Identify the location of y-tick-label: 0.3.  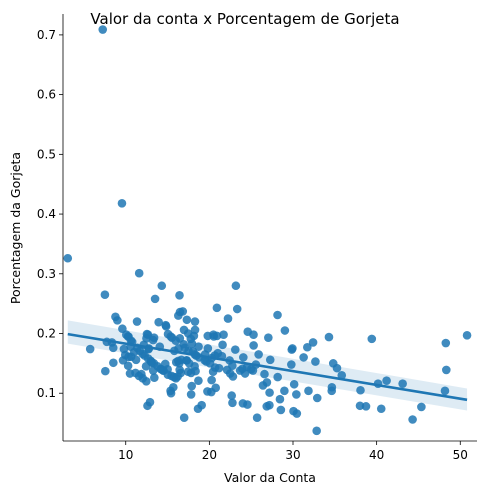
(46, 274).